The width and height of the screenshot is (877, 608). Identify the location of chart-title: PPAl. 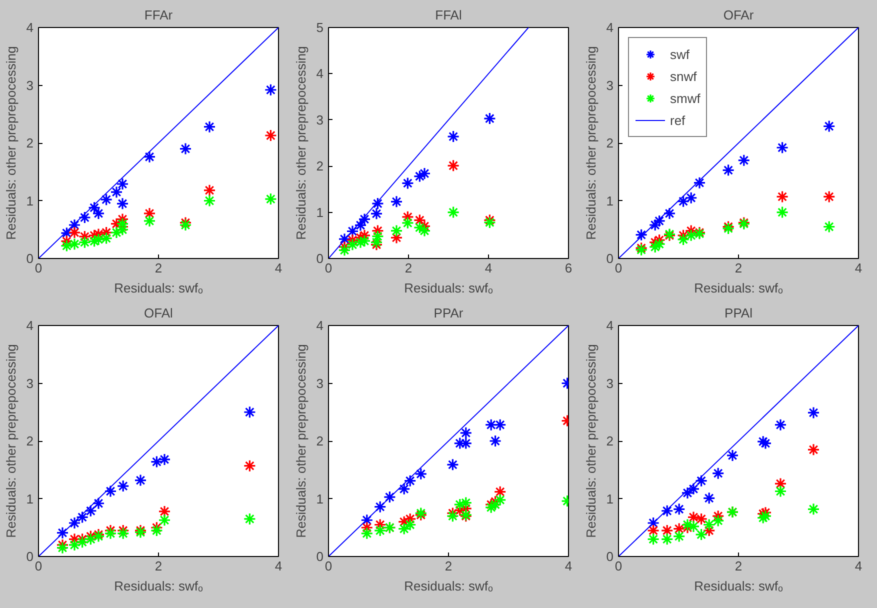
(738, 313).